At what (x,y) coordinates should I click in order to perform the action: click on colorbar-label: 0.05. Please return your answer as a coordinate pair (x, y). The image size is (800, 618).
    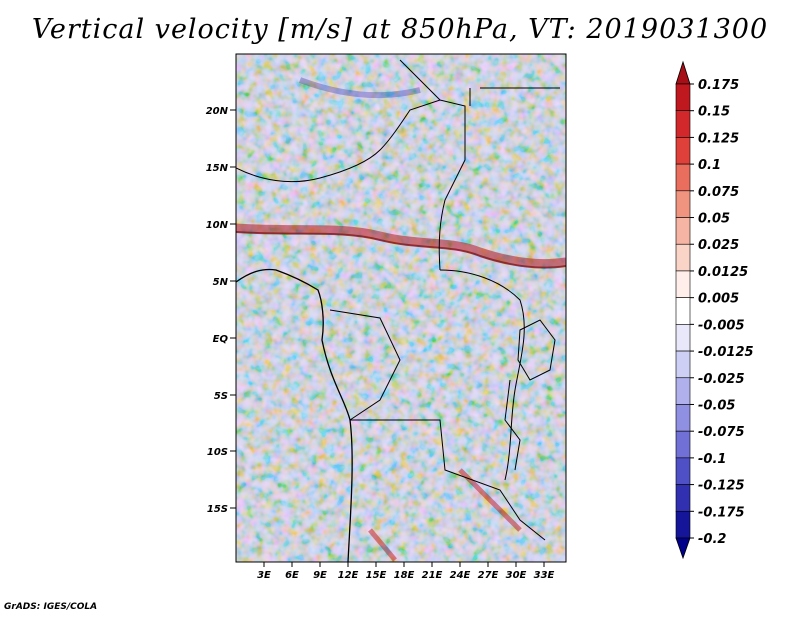
    Looking at the image, I should click on (714, 219).